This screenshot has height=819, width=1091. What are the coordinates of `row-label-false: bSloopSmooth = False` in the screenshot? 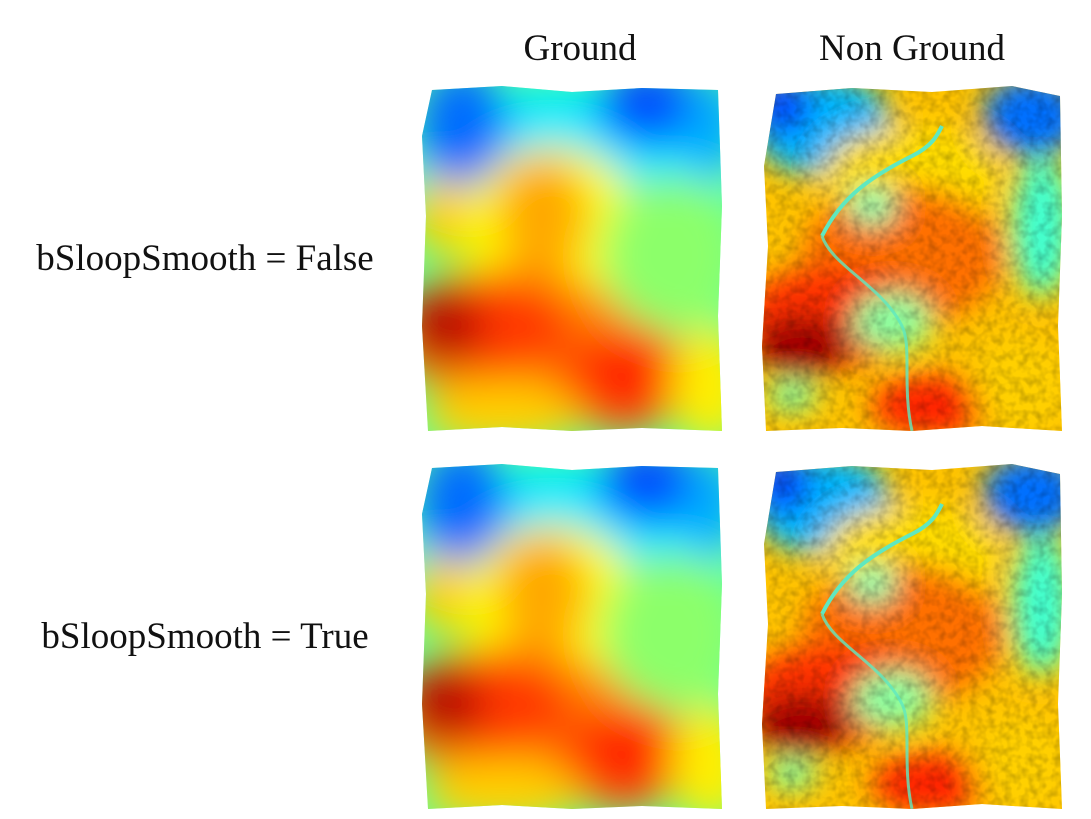 It's located at (205, 258).